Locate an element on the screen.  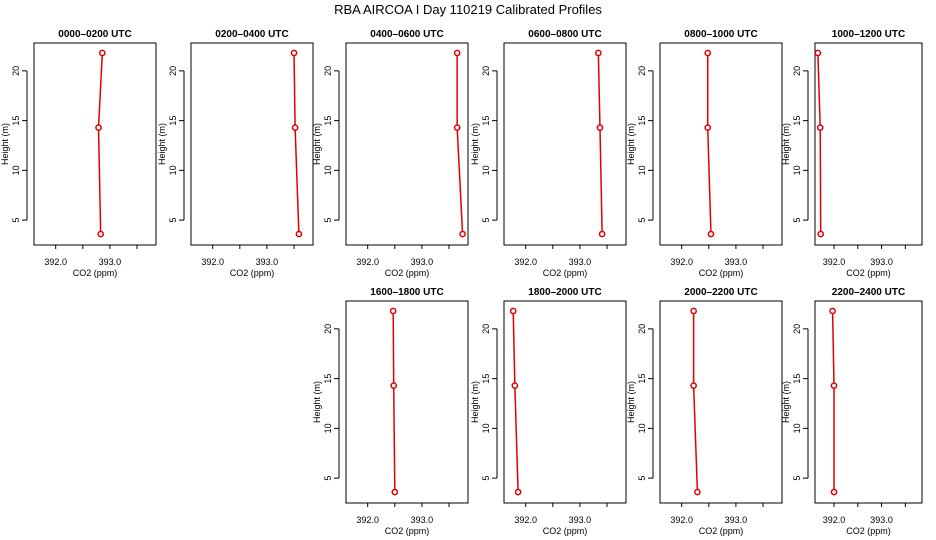
panel-title: 0600–0800 UTC is located at coordinates (564, 34).